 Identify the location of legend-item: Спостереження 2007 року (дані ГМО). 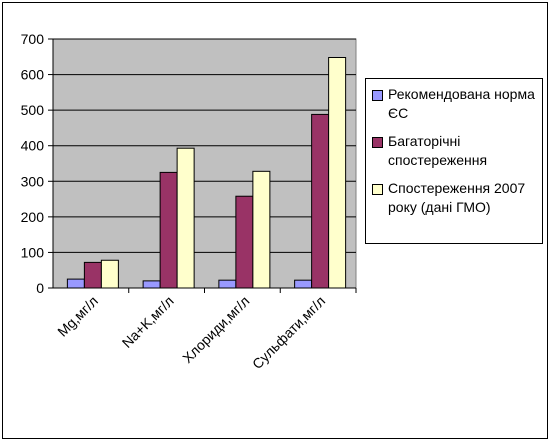
(455, 198).